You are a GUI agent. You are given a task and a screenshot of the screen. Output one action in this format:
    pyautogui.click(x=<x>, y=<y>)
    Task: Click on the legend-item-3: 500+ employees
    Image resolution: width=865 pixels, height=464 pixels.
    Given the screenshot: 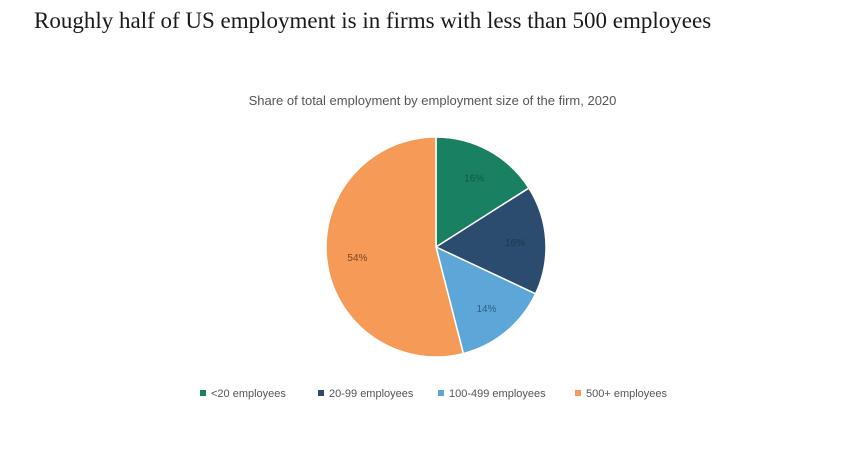 What is the action you would take?
    pyautogui.click(x=621, y=394)
    